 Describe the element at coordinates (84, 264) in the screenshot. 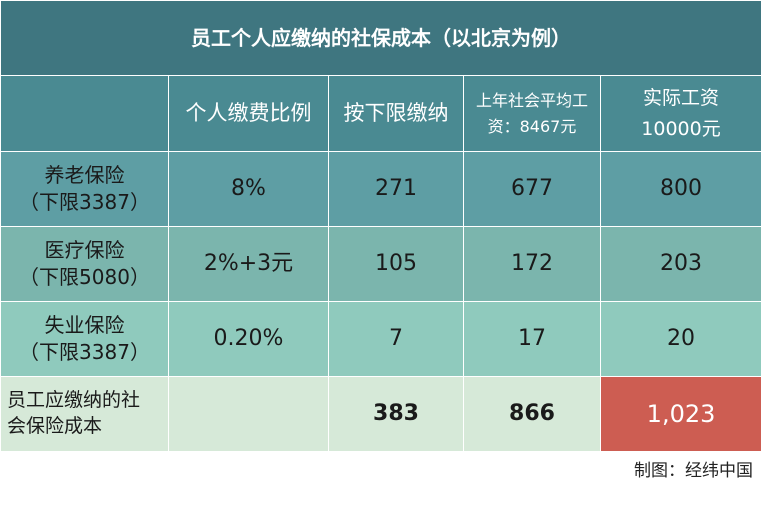

I see `row-label: 医疗保险 （下限5080）` at that location.